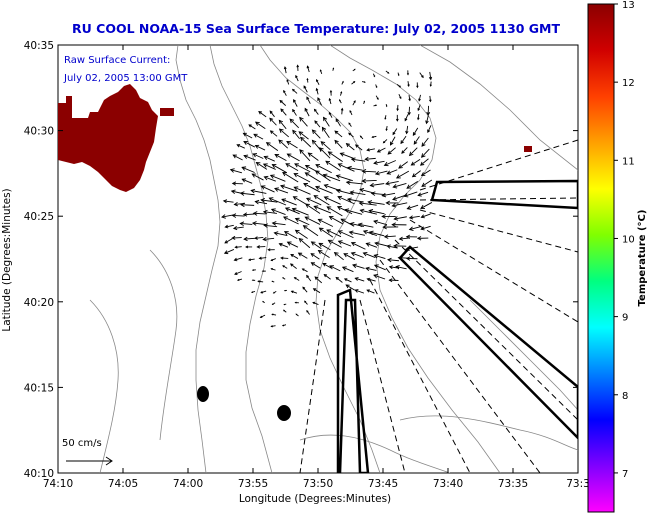  Describe the element at coordinates (617, 256) in the screenshot. I see `colorbar: 13 12 11 10 9 8 7 Temperature (°C)` at that location.